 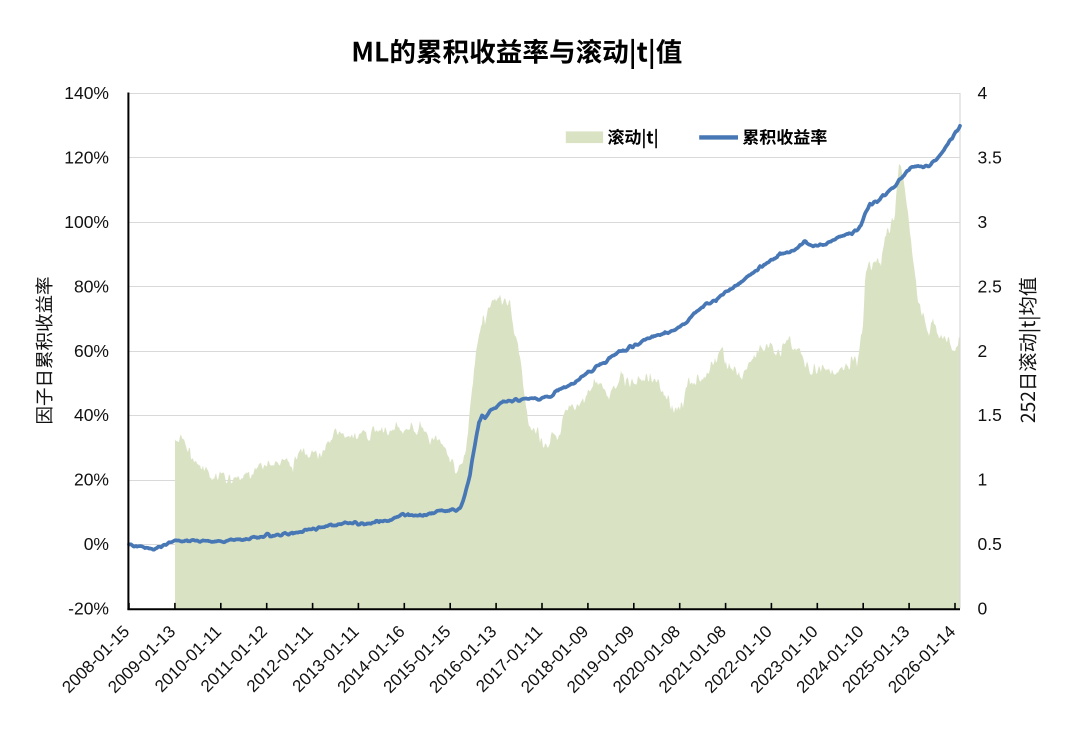 I want to click on svg-text: 100%, so click(x=86, y=222).